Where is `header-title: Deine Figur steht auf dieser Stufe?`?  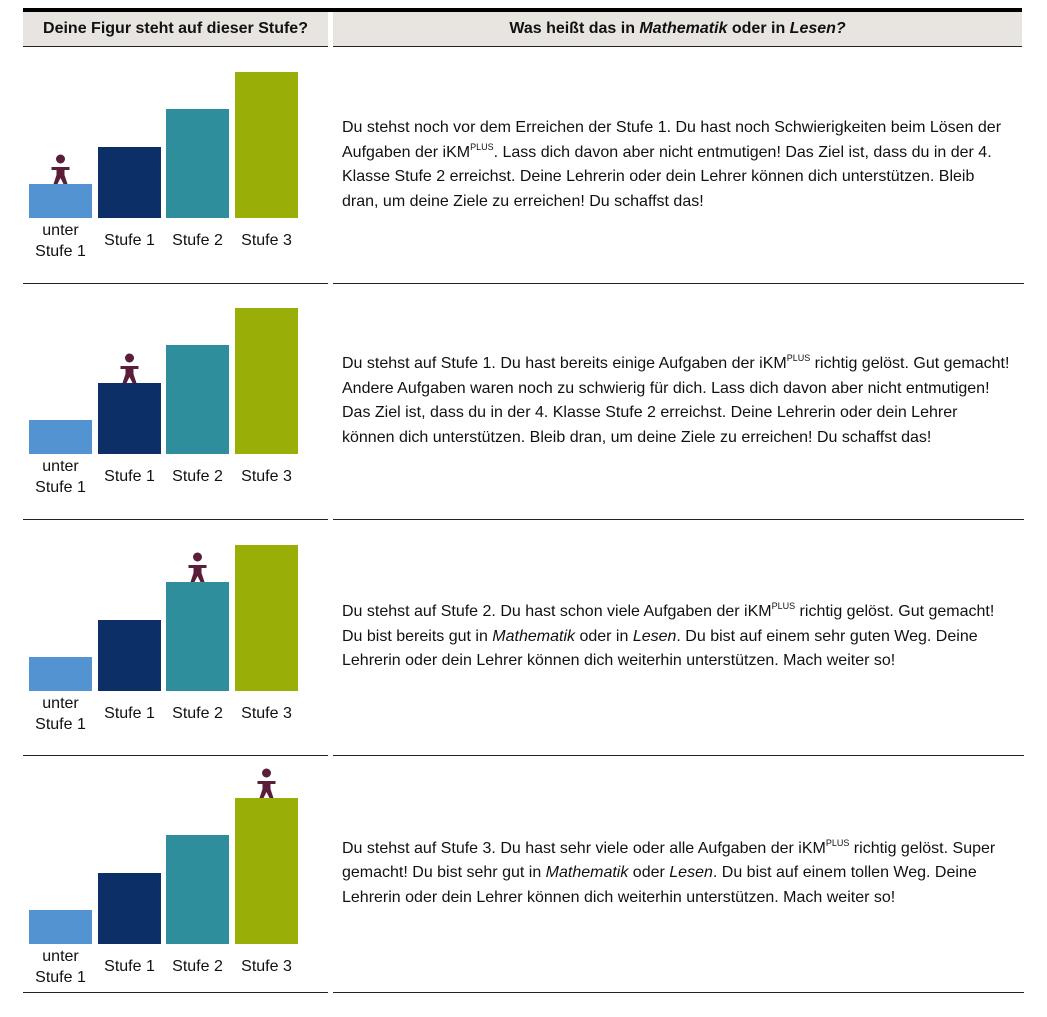
header-title: Deine Figur steht auf dieser Stufe? is located at coordinates (175, 28).